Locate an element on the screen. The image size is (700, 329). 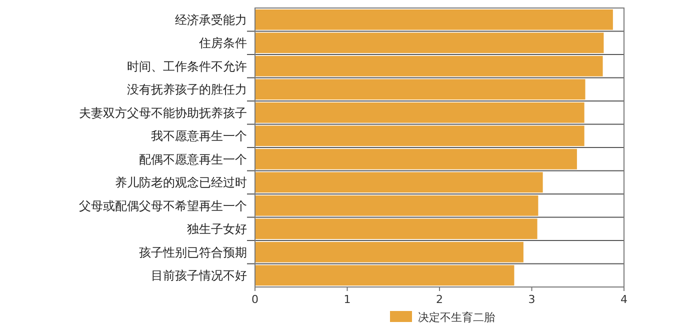
y-tick-label: 养儿防老的观念已经过时 is located at coordinates (181, 183).